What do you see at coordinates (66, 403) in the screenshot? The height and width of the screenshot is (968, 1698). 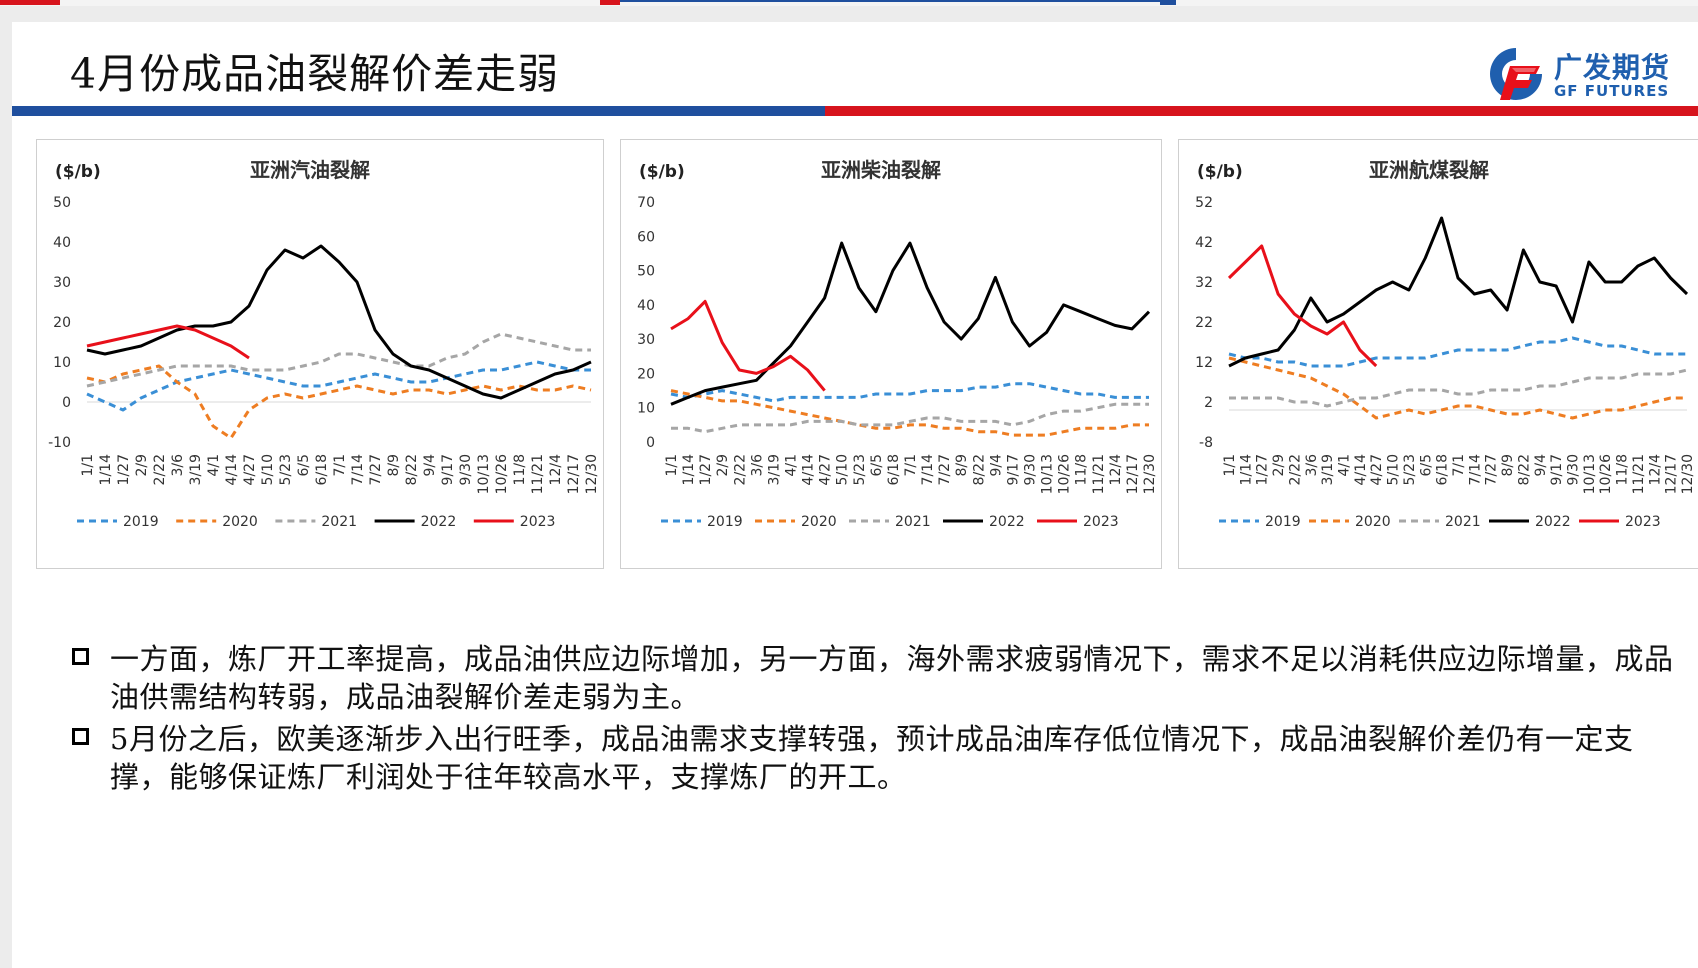 I see `y-tick-label: 0` at bounding box center [66, 403].